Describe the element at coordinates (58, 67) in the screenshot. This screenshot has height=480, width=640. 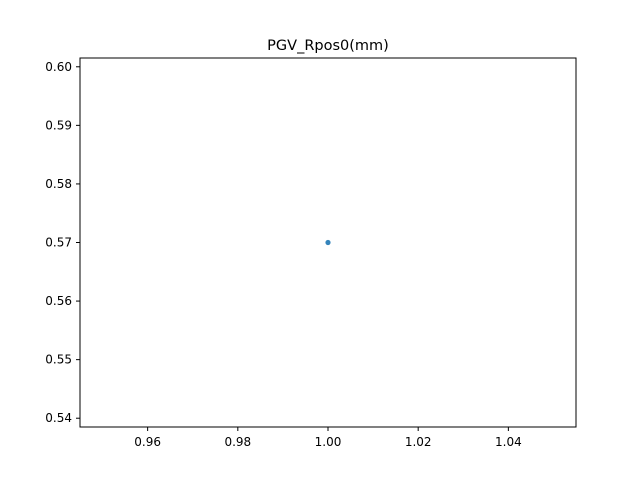
I see `y-tick-label: 0.60` at that location.